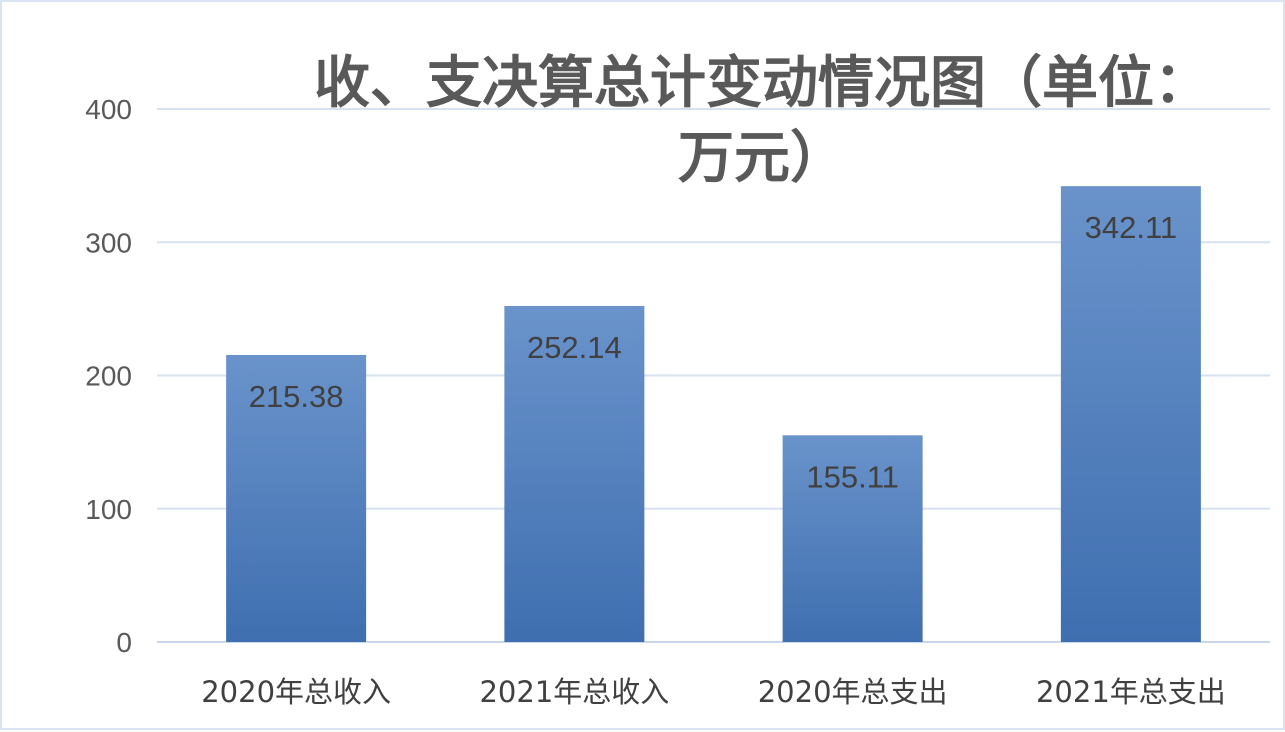 Image resolution: width=1285 pixels, height=732 pixels. What do you see at coordinates (108, 109) in the screenshot?
I see `y-tick-label: 400` at bounding box center [108, 109].